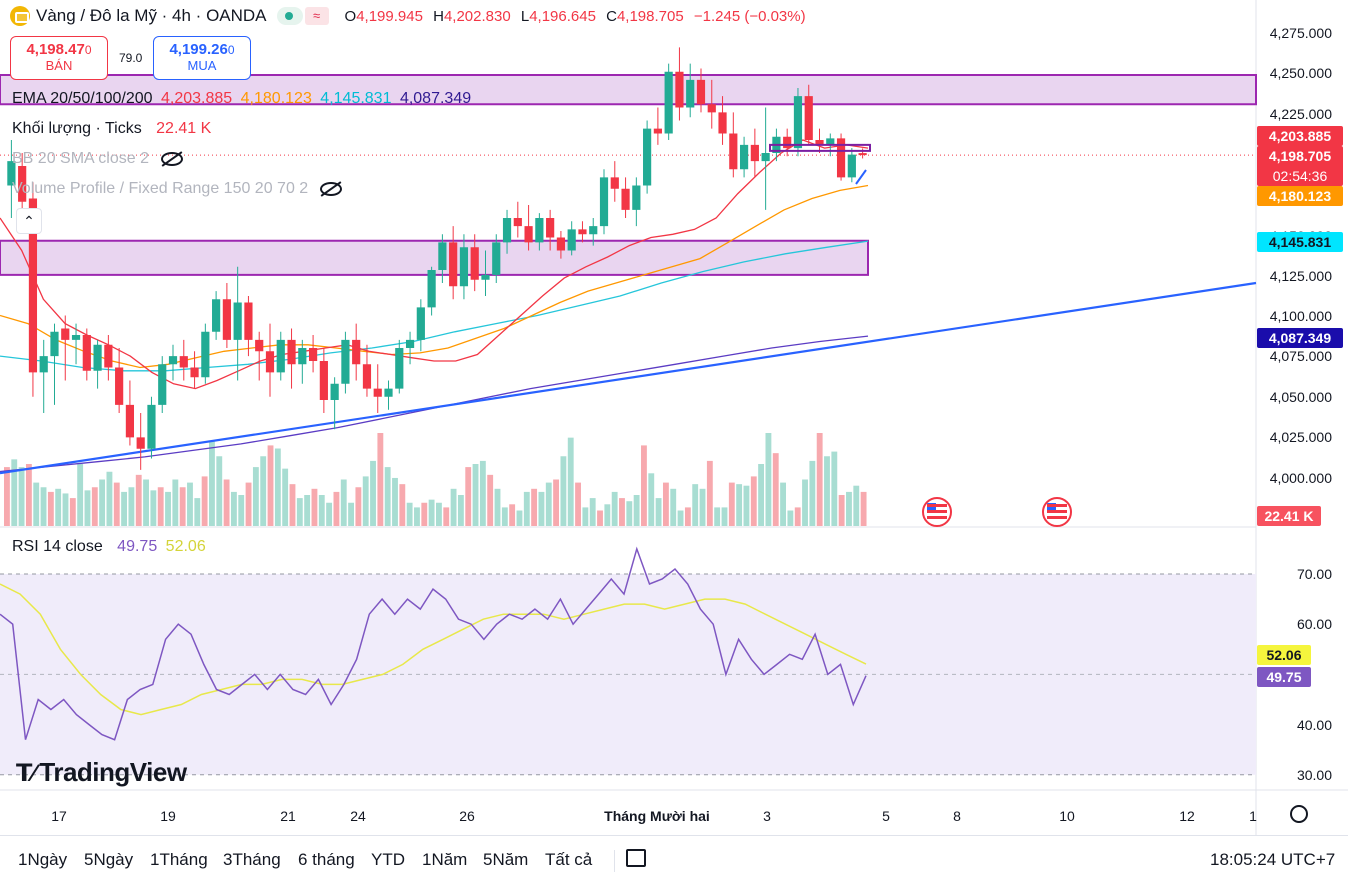 The height and width of the screenshot is (884, 1348). Describe the element at coordinates (101, 772) in the screenshot. I see `tradingview-logo: 𝗧⁄ TradingView` at that location.